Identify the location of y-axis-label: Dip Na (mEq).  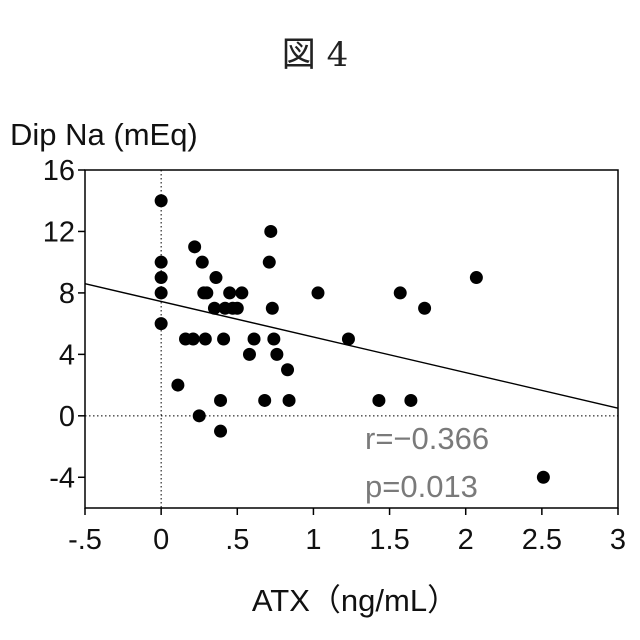
(104, 134).